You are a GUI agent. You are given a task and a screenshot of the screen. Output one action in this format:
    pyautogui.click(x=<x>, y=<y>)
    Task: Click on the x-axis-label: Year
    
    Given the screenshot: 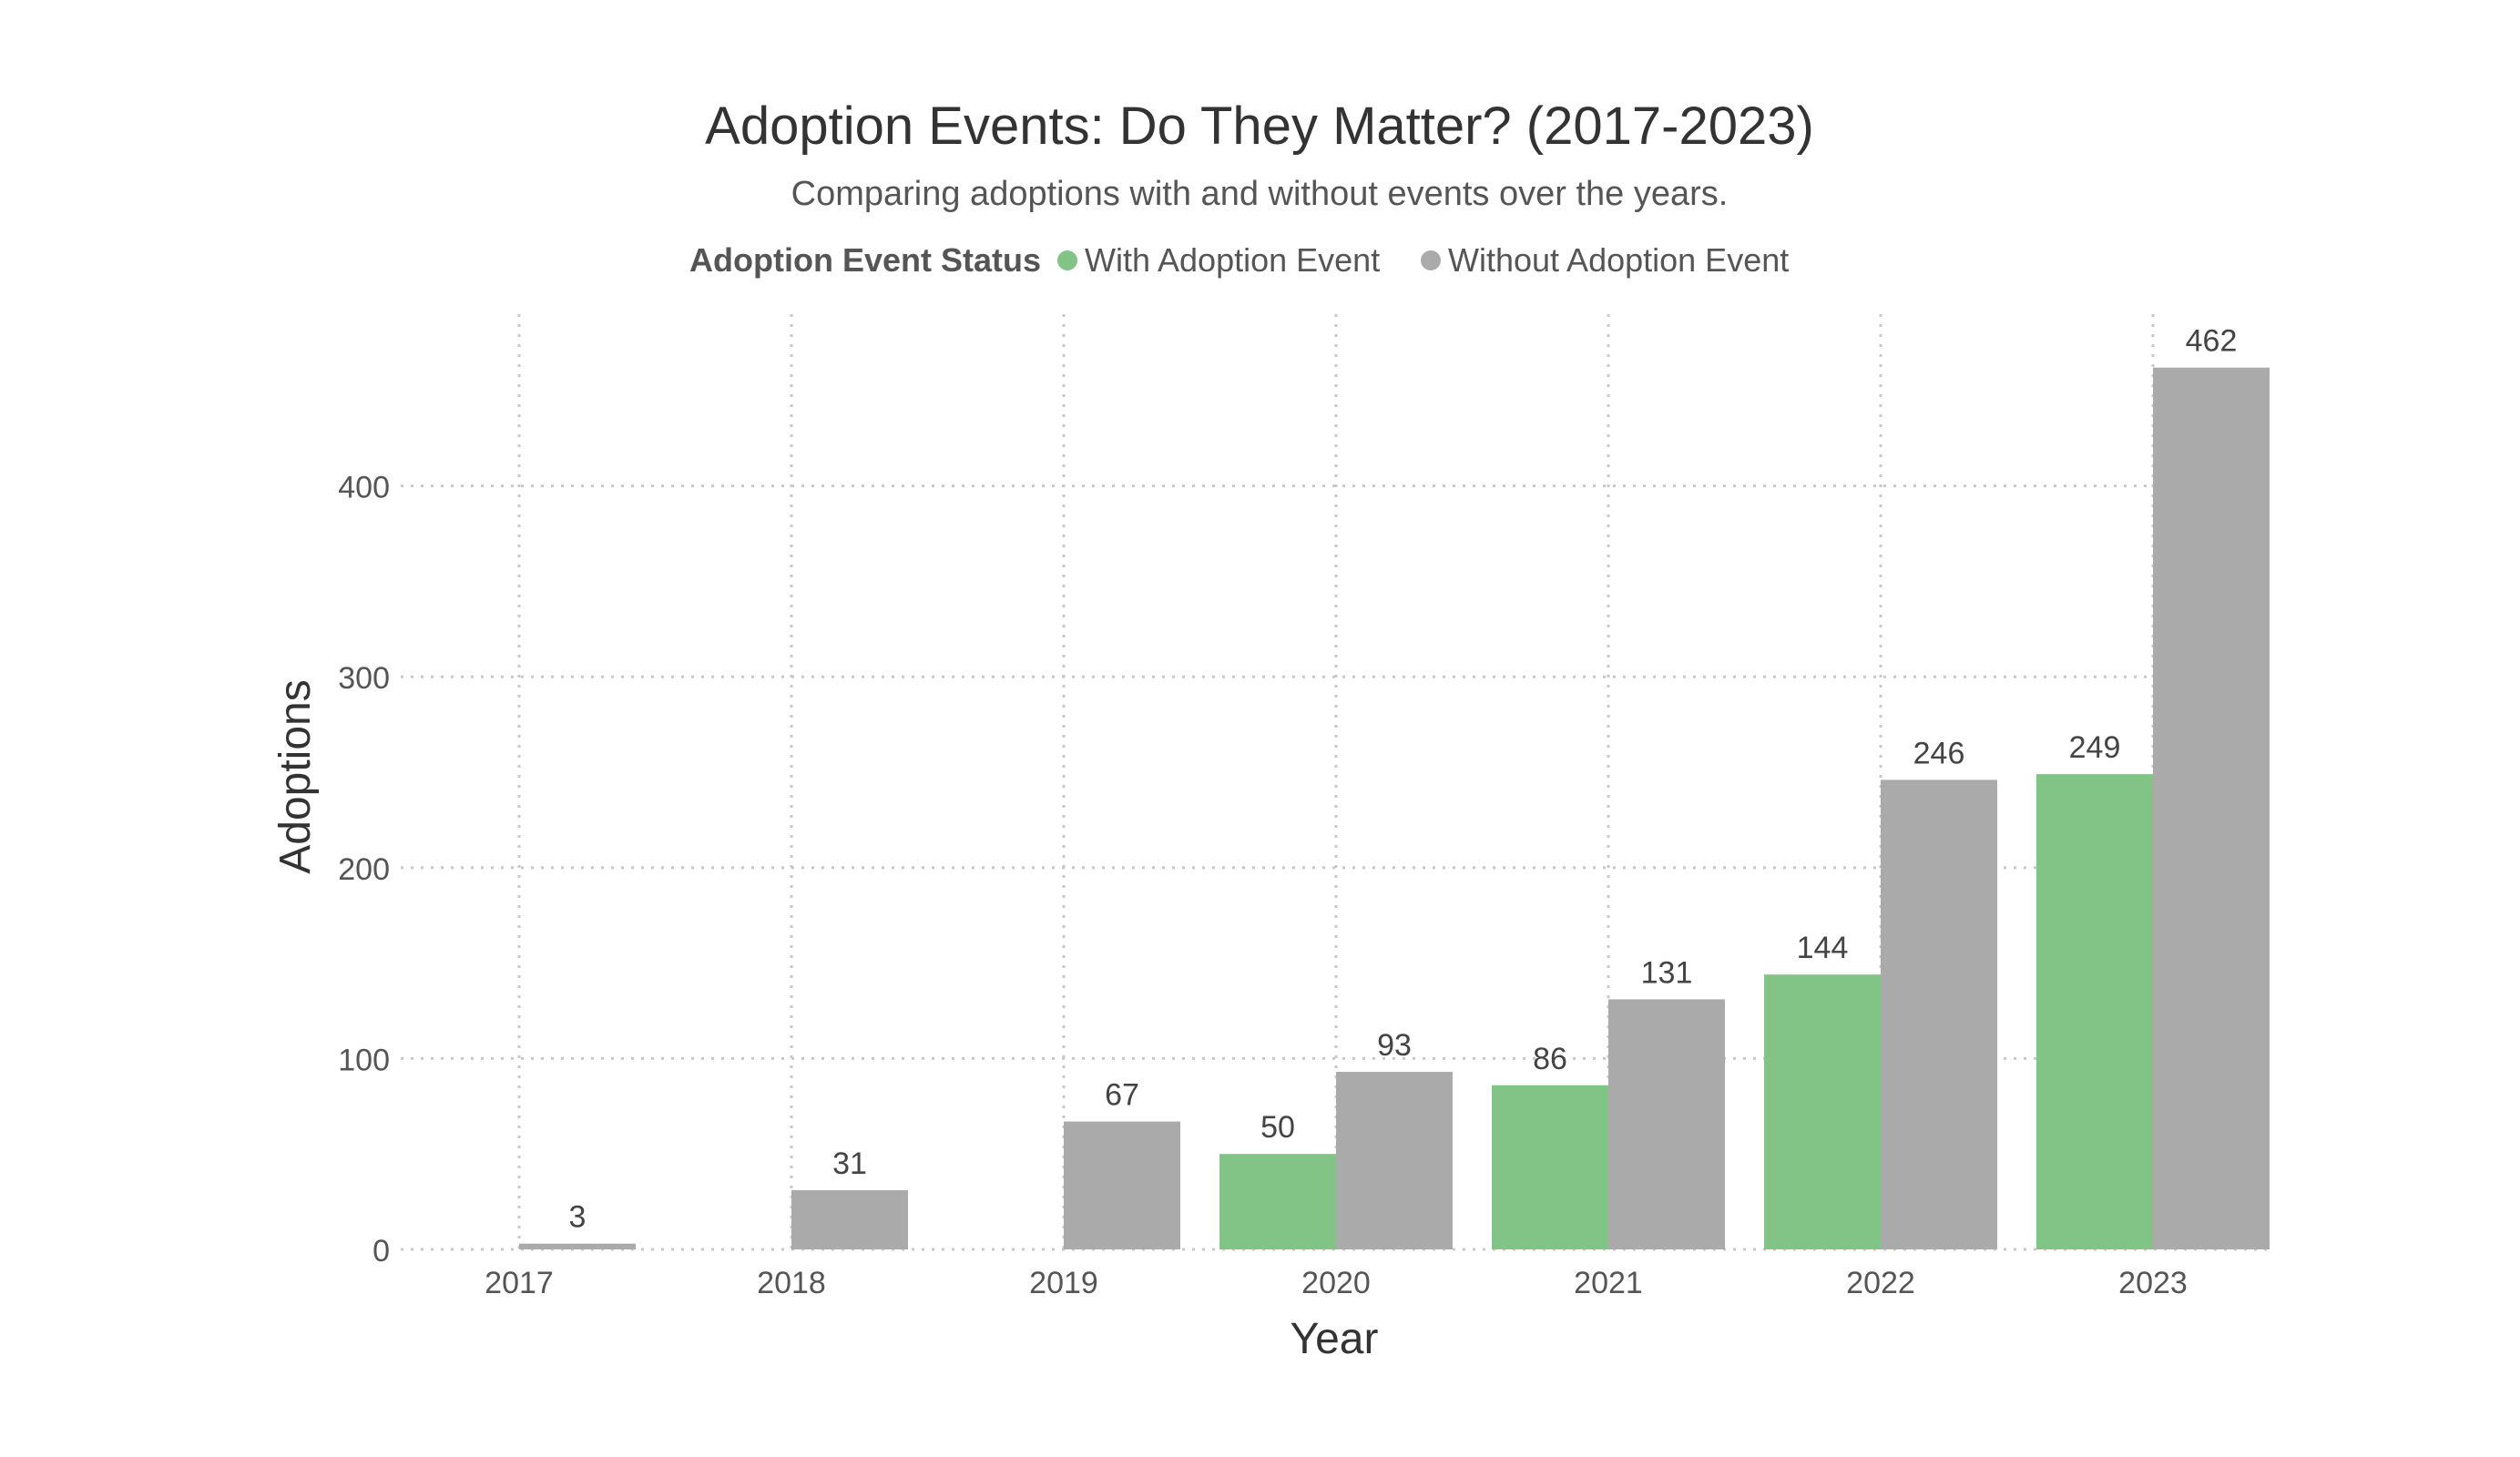 What is the action you would take?
    pyautogui.click(x=1335, y=1339)
    